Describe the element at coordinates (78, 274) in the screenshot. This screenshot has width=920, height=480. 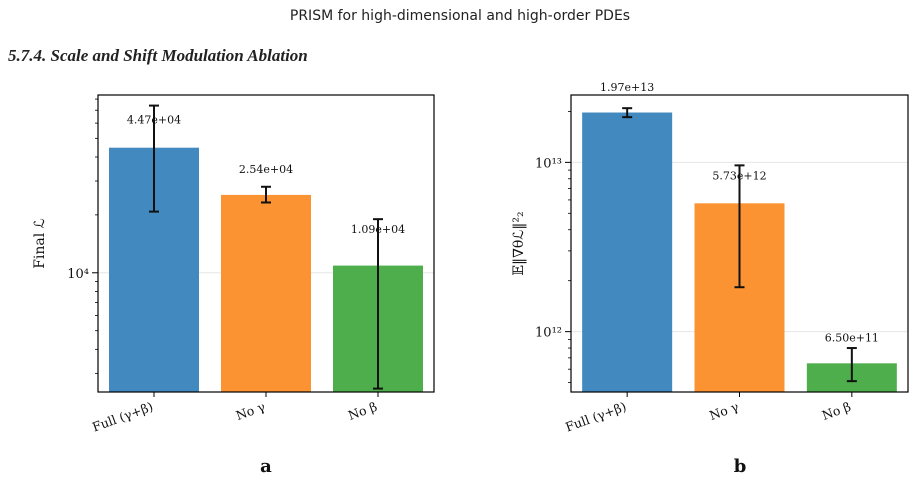
I see `y-tick-label: 10⁴` at that location.